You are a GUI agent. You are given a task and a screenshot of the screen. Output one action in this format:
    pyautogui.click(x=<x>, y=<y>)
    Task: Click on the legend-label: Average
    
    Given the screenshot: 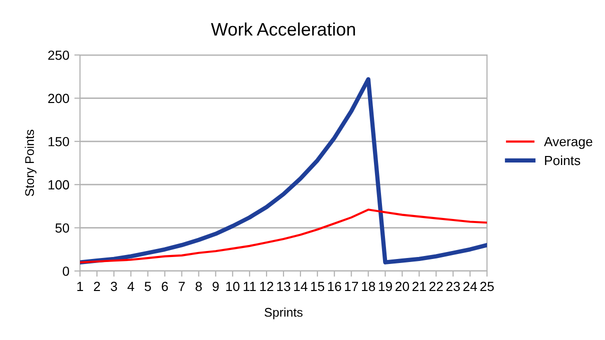 What is the action you would take?
    pyautogui.click(x=568, y=143)
    